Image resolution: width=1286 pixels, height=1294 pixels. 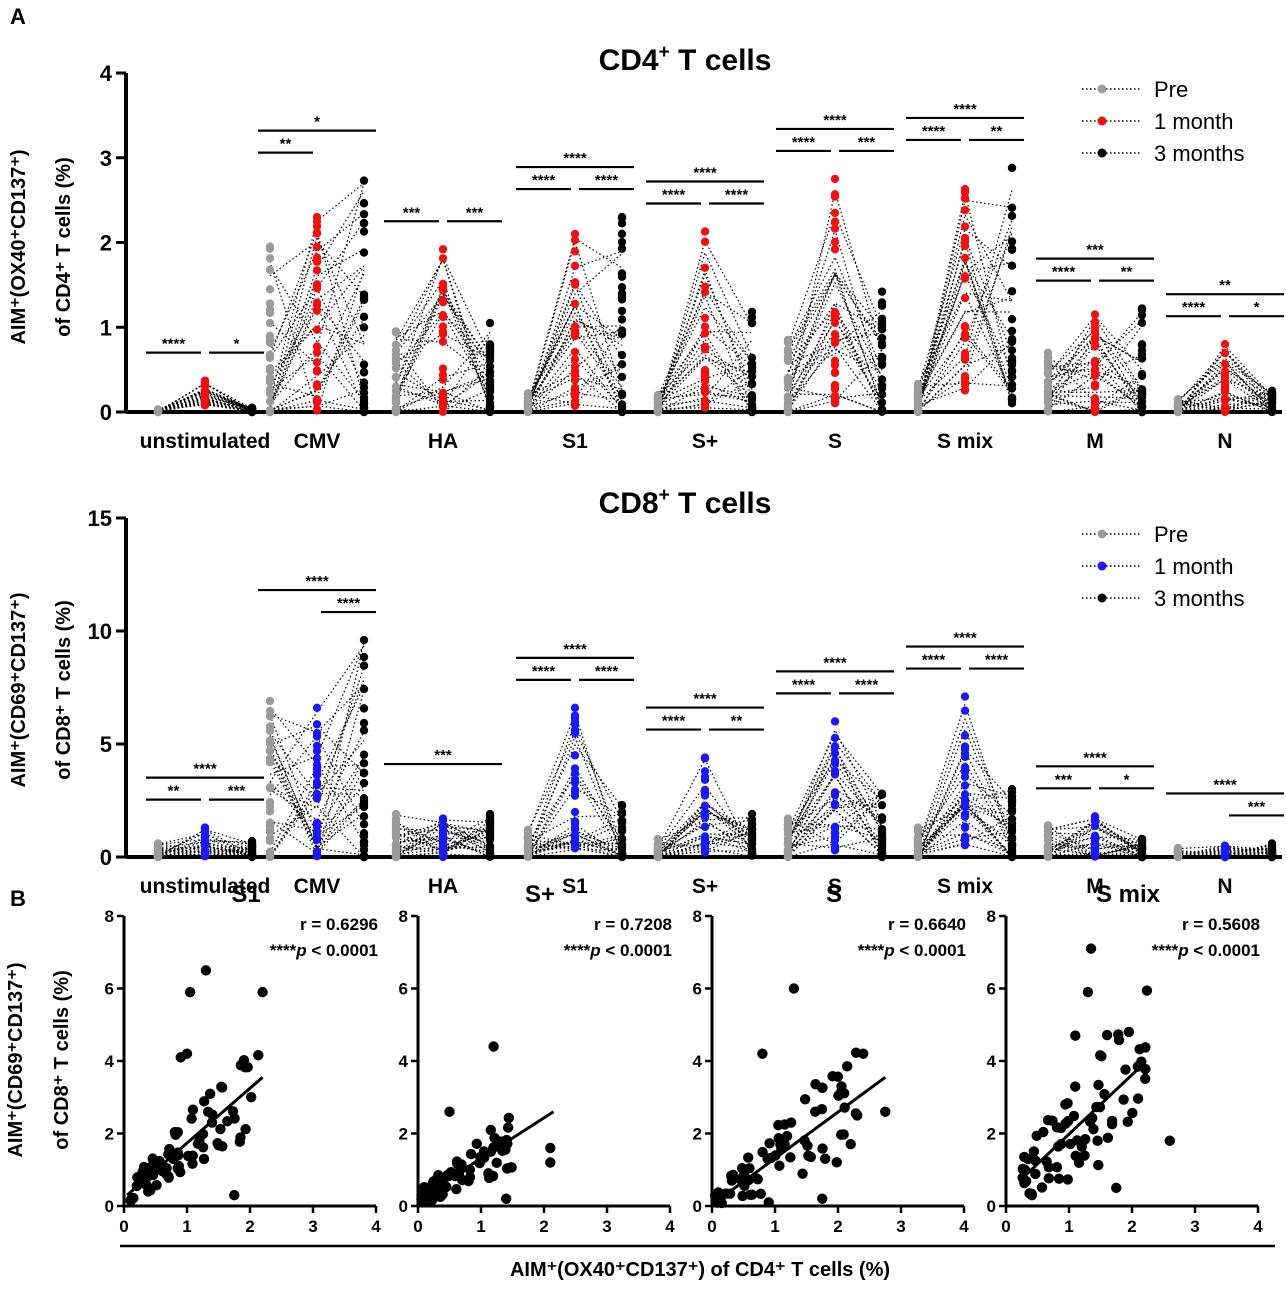 What do you see at coordinates (991, 1206) in the screenshot?
I see `corr-3-ytick-label-0: 0` at bounding box center [991, 1206].